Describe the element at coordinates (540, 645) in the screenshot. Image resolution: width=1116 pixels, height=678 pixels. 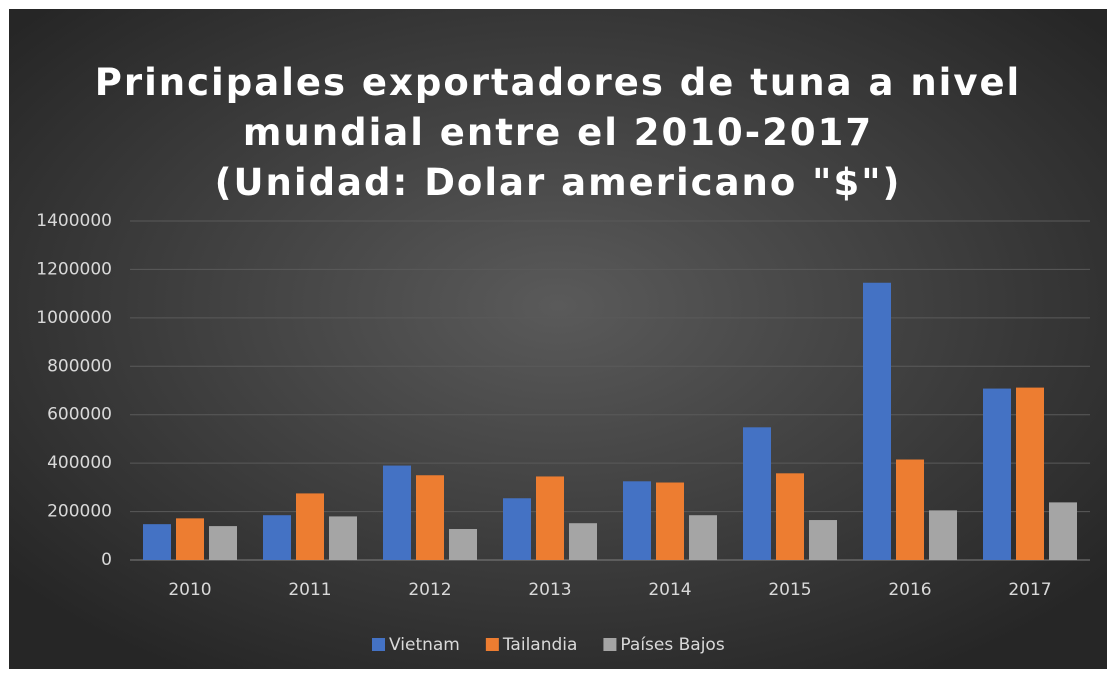
I see `legend-label: Tailandia` at that location.